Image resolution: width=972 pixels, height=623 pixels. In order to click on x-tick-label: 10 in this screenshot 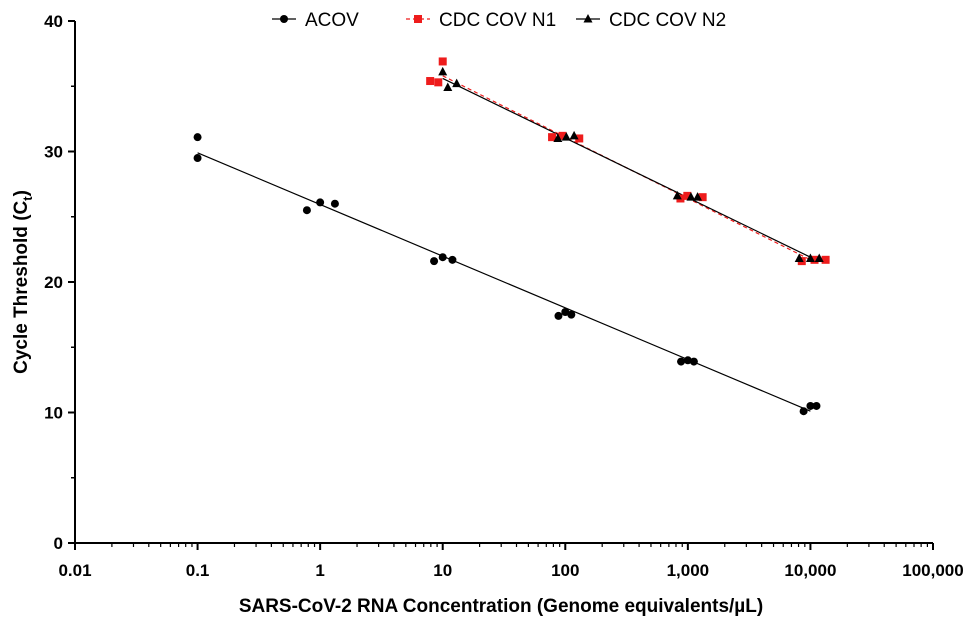, I will do `click(442, 570)`.